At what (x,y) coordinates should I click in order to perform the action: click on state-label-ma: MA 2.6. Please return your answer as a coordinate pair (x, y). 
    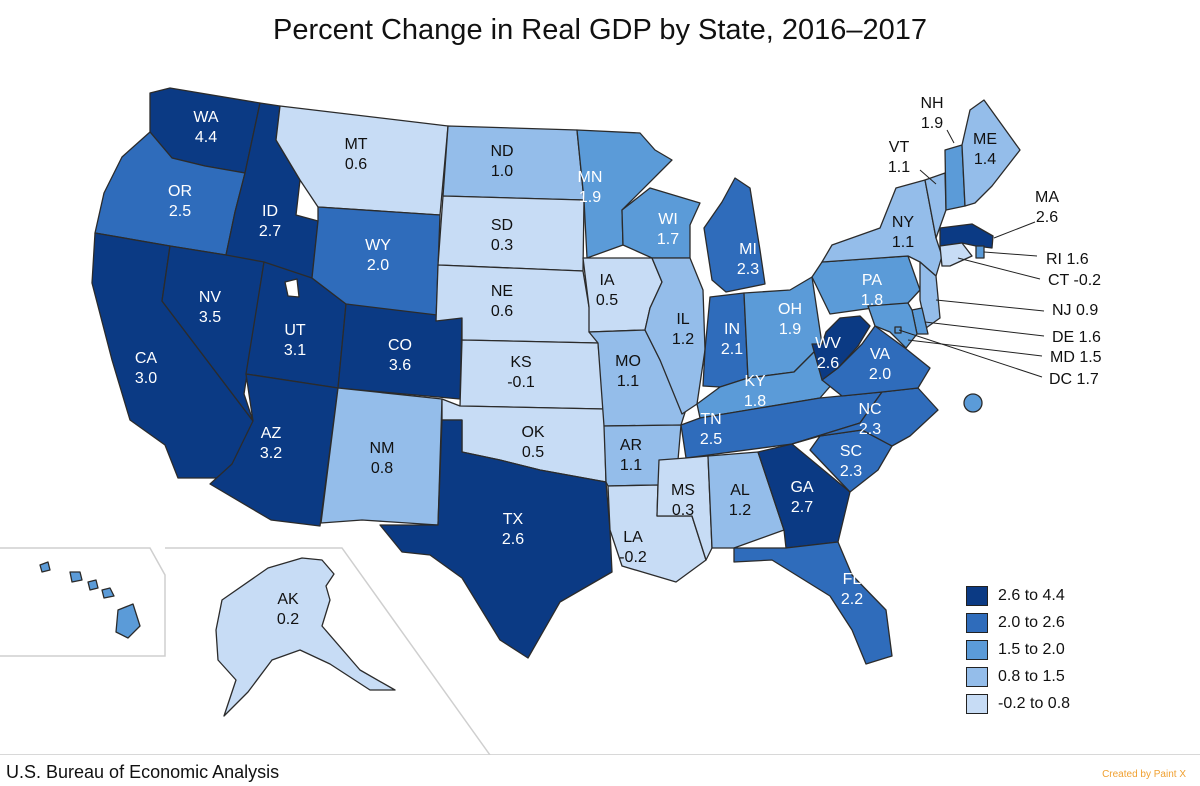
    Looking at the image, I should click on (1047, 207).